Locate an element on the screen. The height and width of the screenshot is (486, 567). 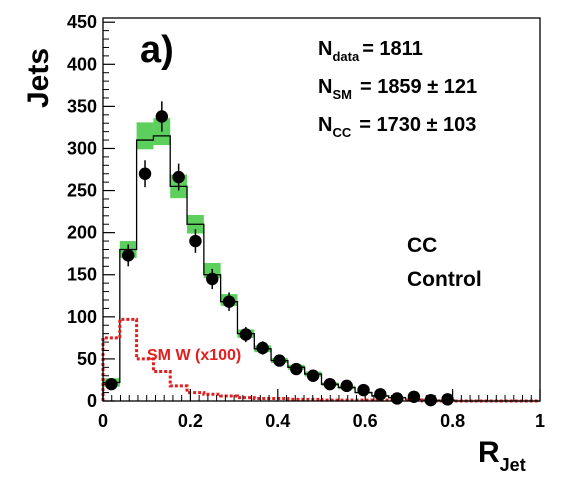
y-tick-label: 400 is located at coordinates (82, 64).